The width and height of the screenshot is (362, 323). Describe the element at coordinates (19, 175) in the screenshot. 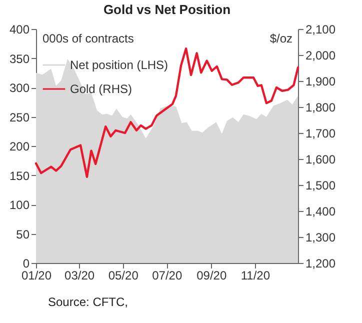

I see `y-tick-label: 150` at that location.